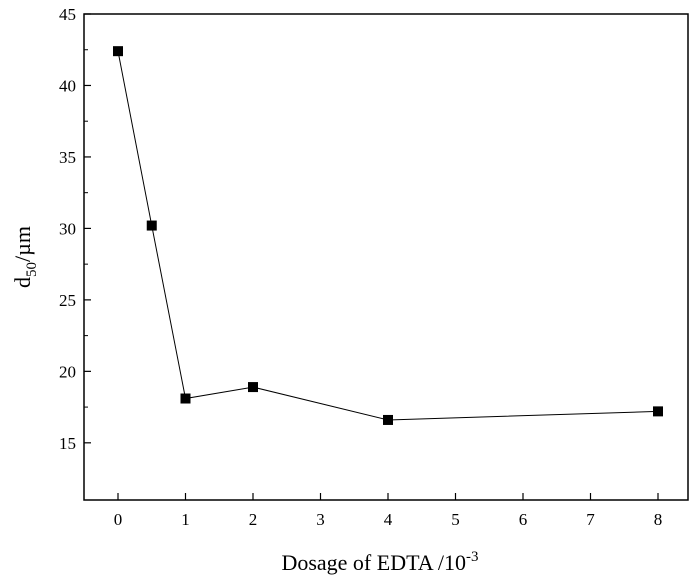 The width and height of the screenshot is (700, 584). I want to click on x-tick-label: 8, so click(658, 519).